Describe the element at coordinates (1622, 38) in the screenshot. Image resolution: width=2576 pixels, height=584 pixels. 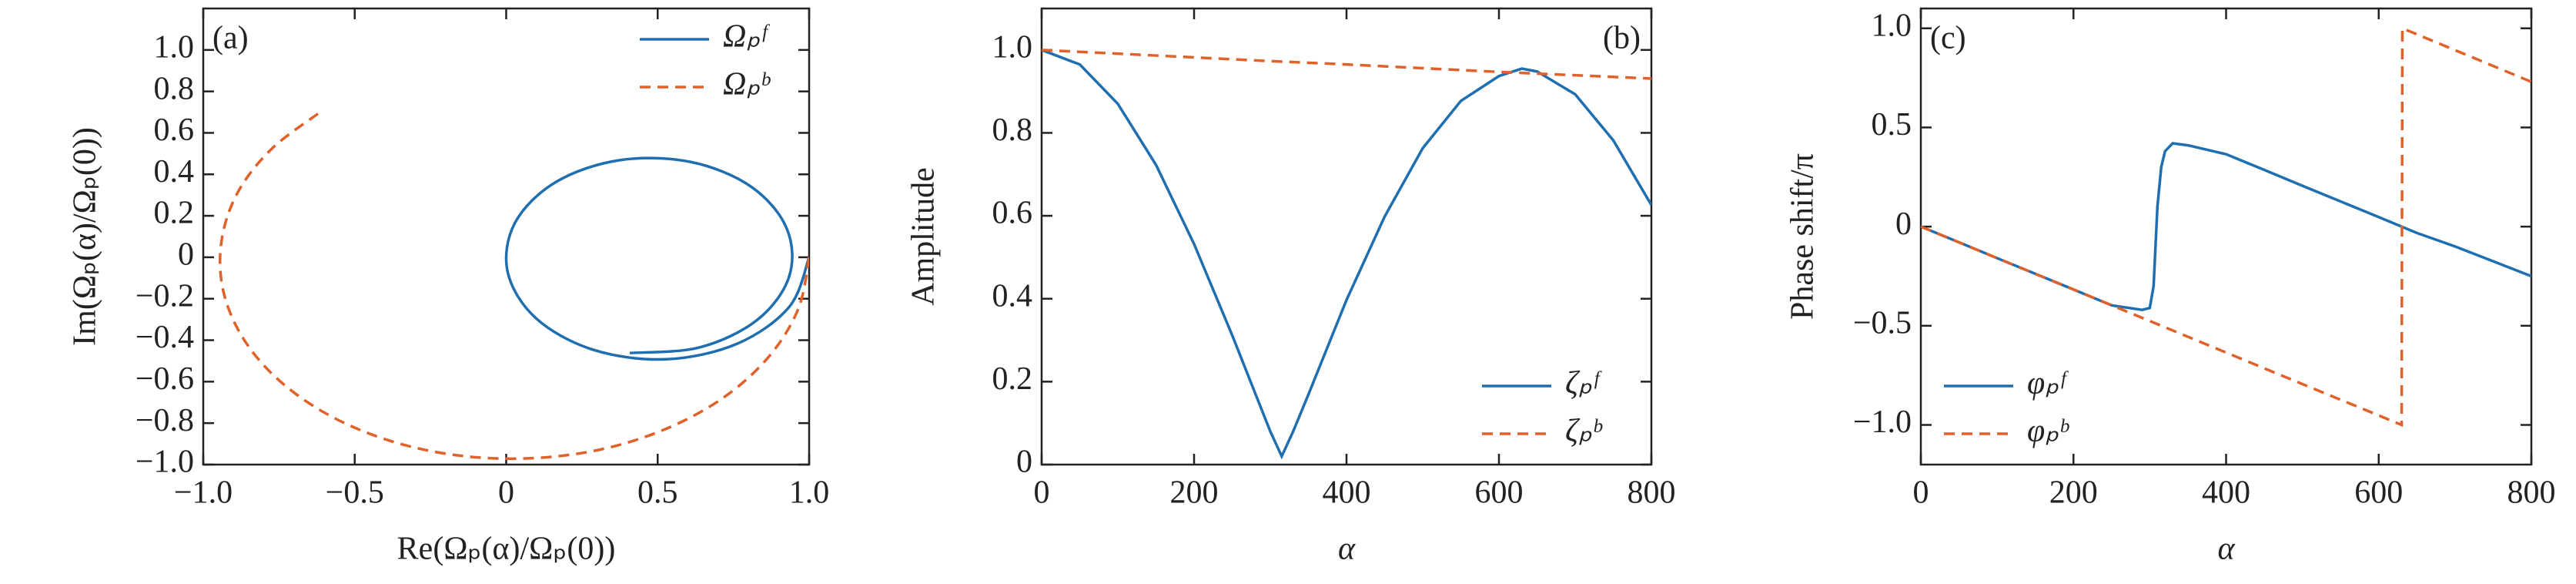
I see `panel-label: (b)` at that location.